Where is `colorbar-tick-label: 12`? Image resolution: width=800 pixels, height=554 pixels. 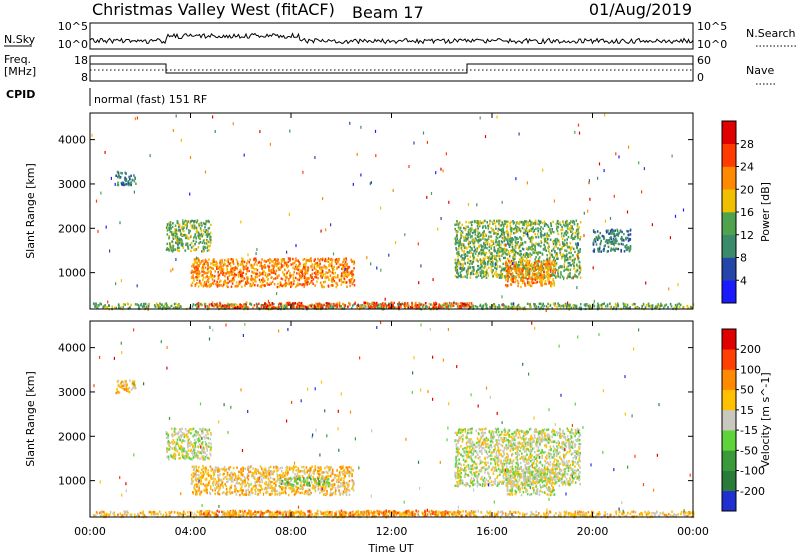 colorbar-tick-label: 12 is located at coordinates (747, 235).